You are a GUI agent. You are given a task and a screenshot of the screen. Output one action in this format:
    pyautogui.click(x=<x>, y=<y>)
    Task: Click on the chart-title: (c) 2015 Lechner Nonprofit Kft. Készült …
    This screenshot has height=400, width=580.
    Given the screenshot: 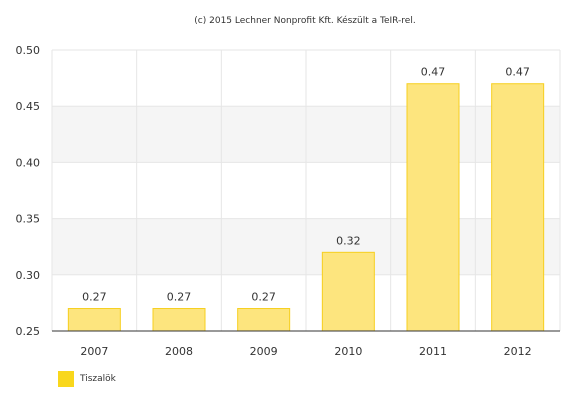 What is the action you would take?
    pyautogui.click(x=304, y=20)
    